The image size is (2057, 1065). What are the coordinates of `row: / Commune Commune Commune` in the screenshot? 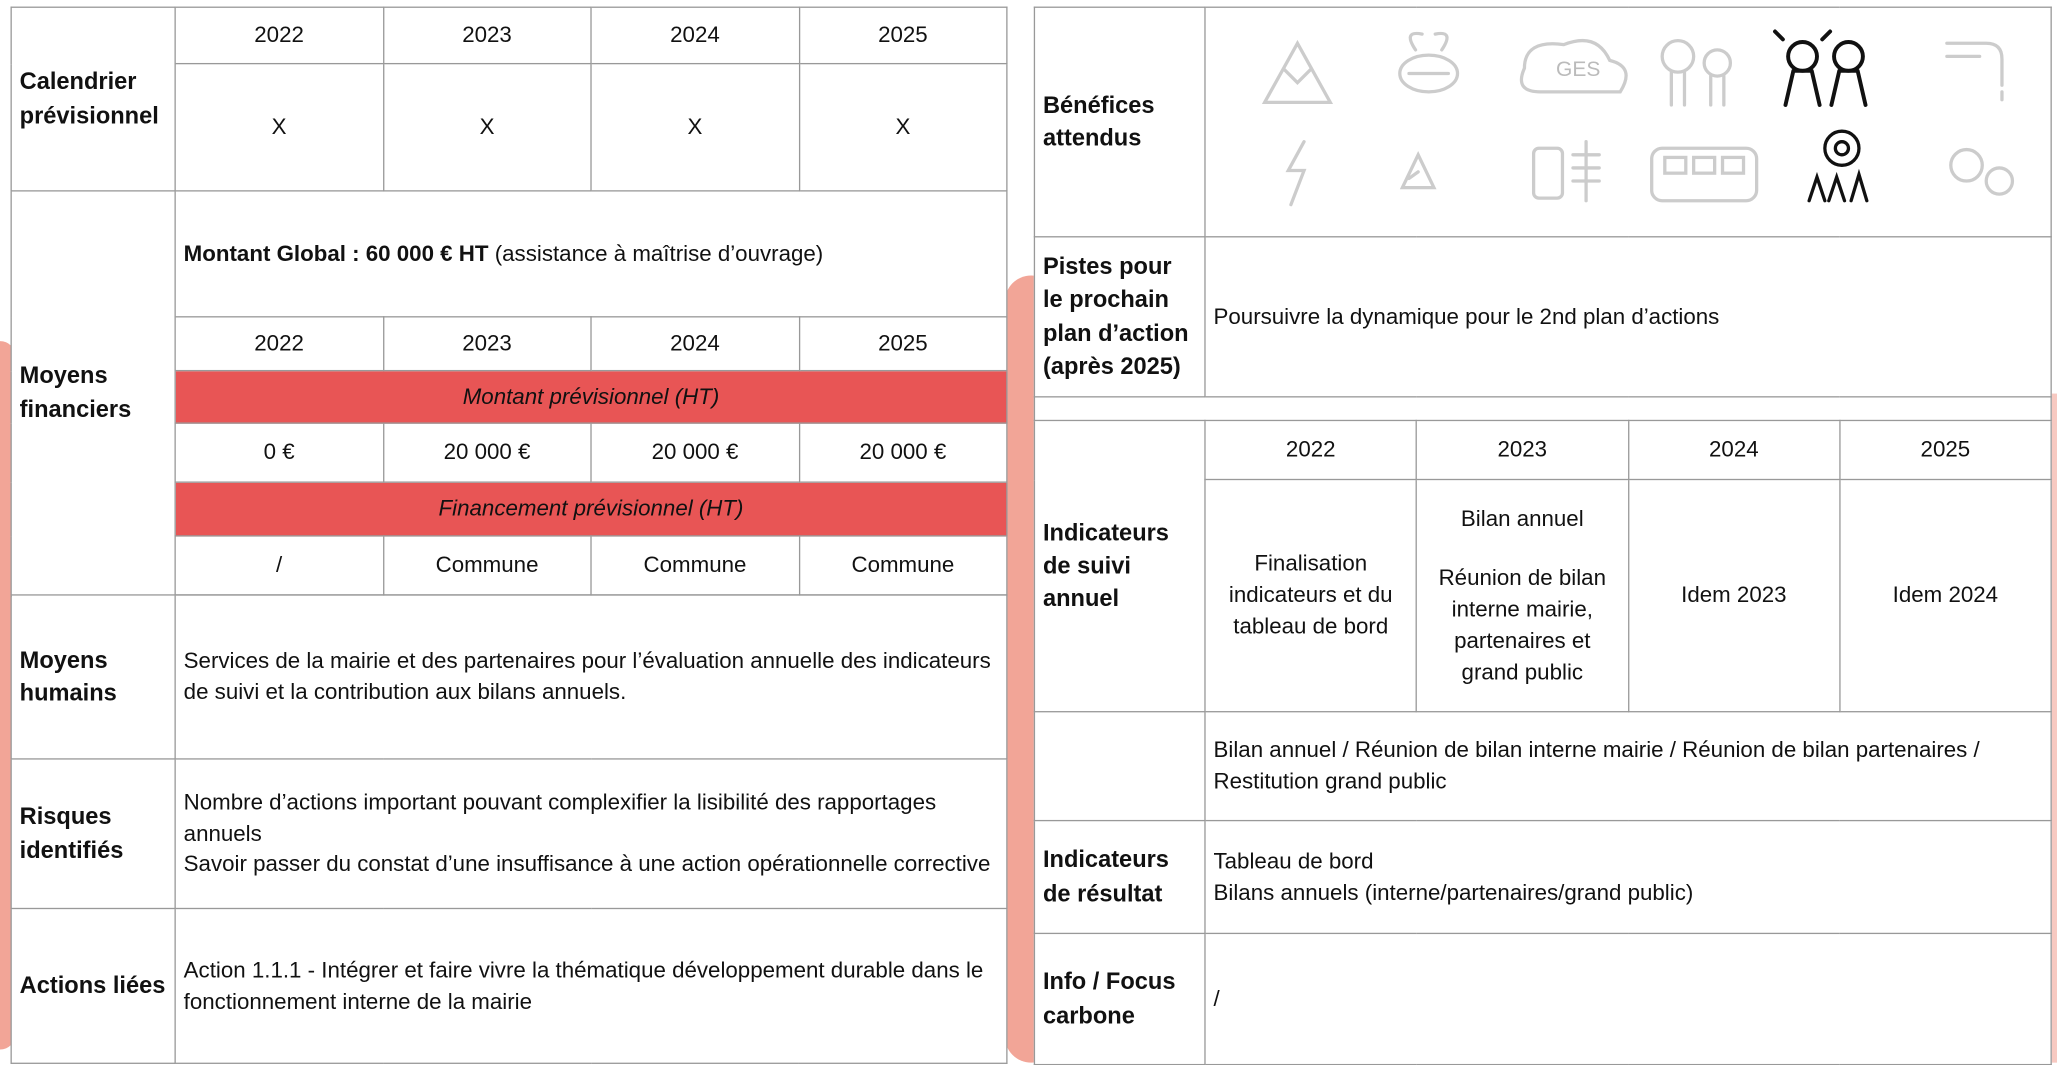 It's located at (509, 565).